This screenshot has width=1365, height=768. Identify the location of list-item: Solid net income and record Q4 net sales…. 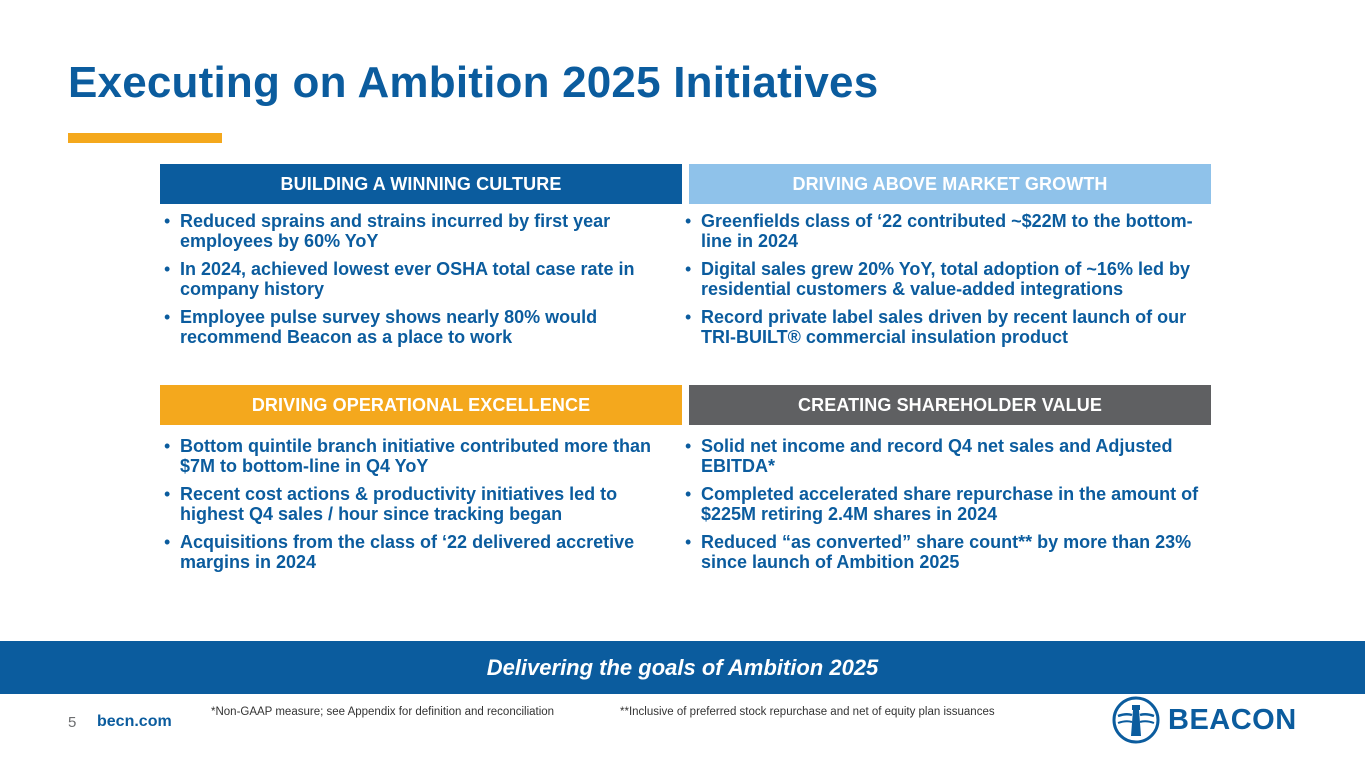
(946, 456).